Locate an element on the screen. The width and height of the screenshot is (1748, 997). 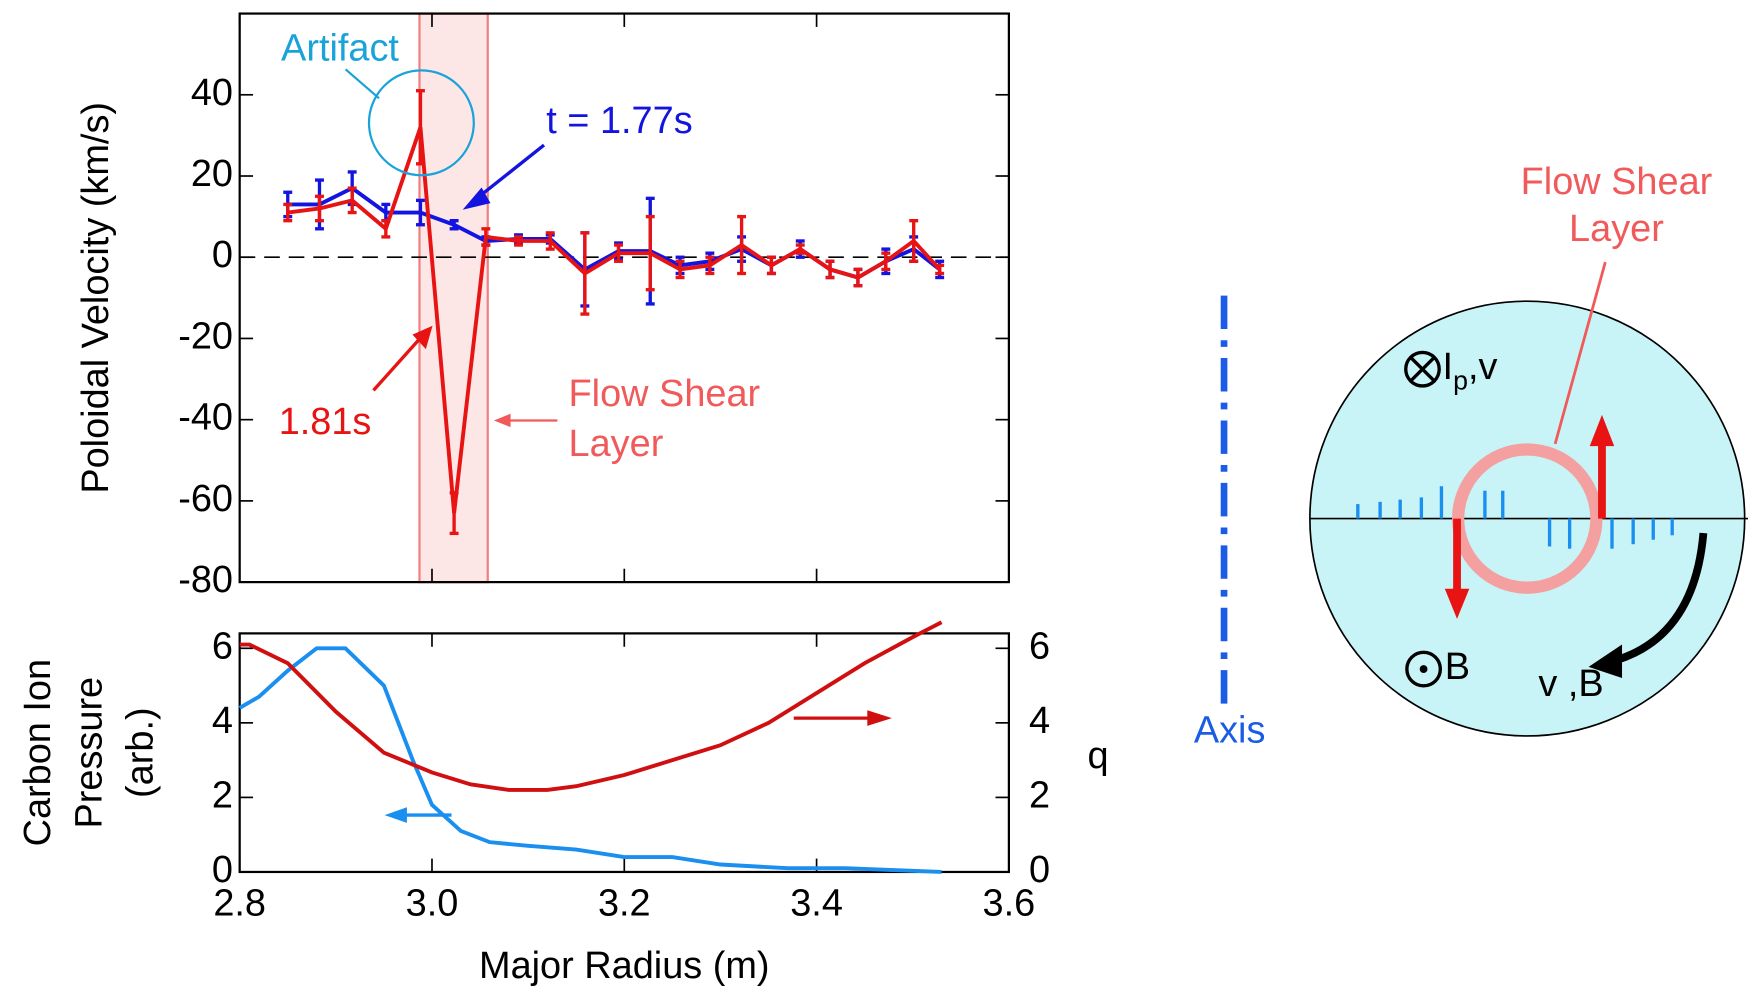
x-tick-label: 3.2 is located at coordinates (624, 903).